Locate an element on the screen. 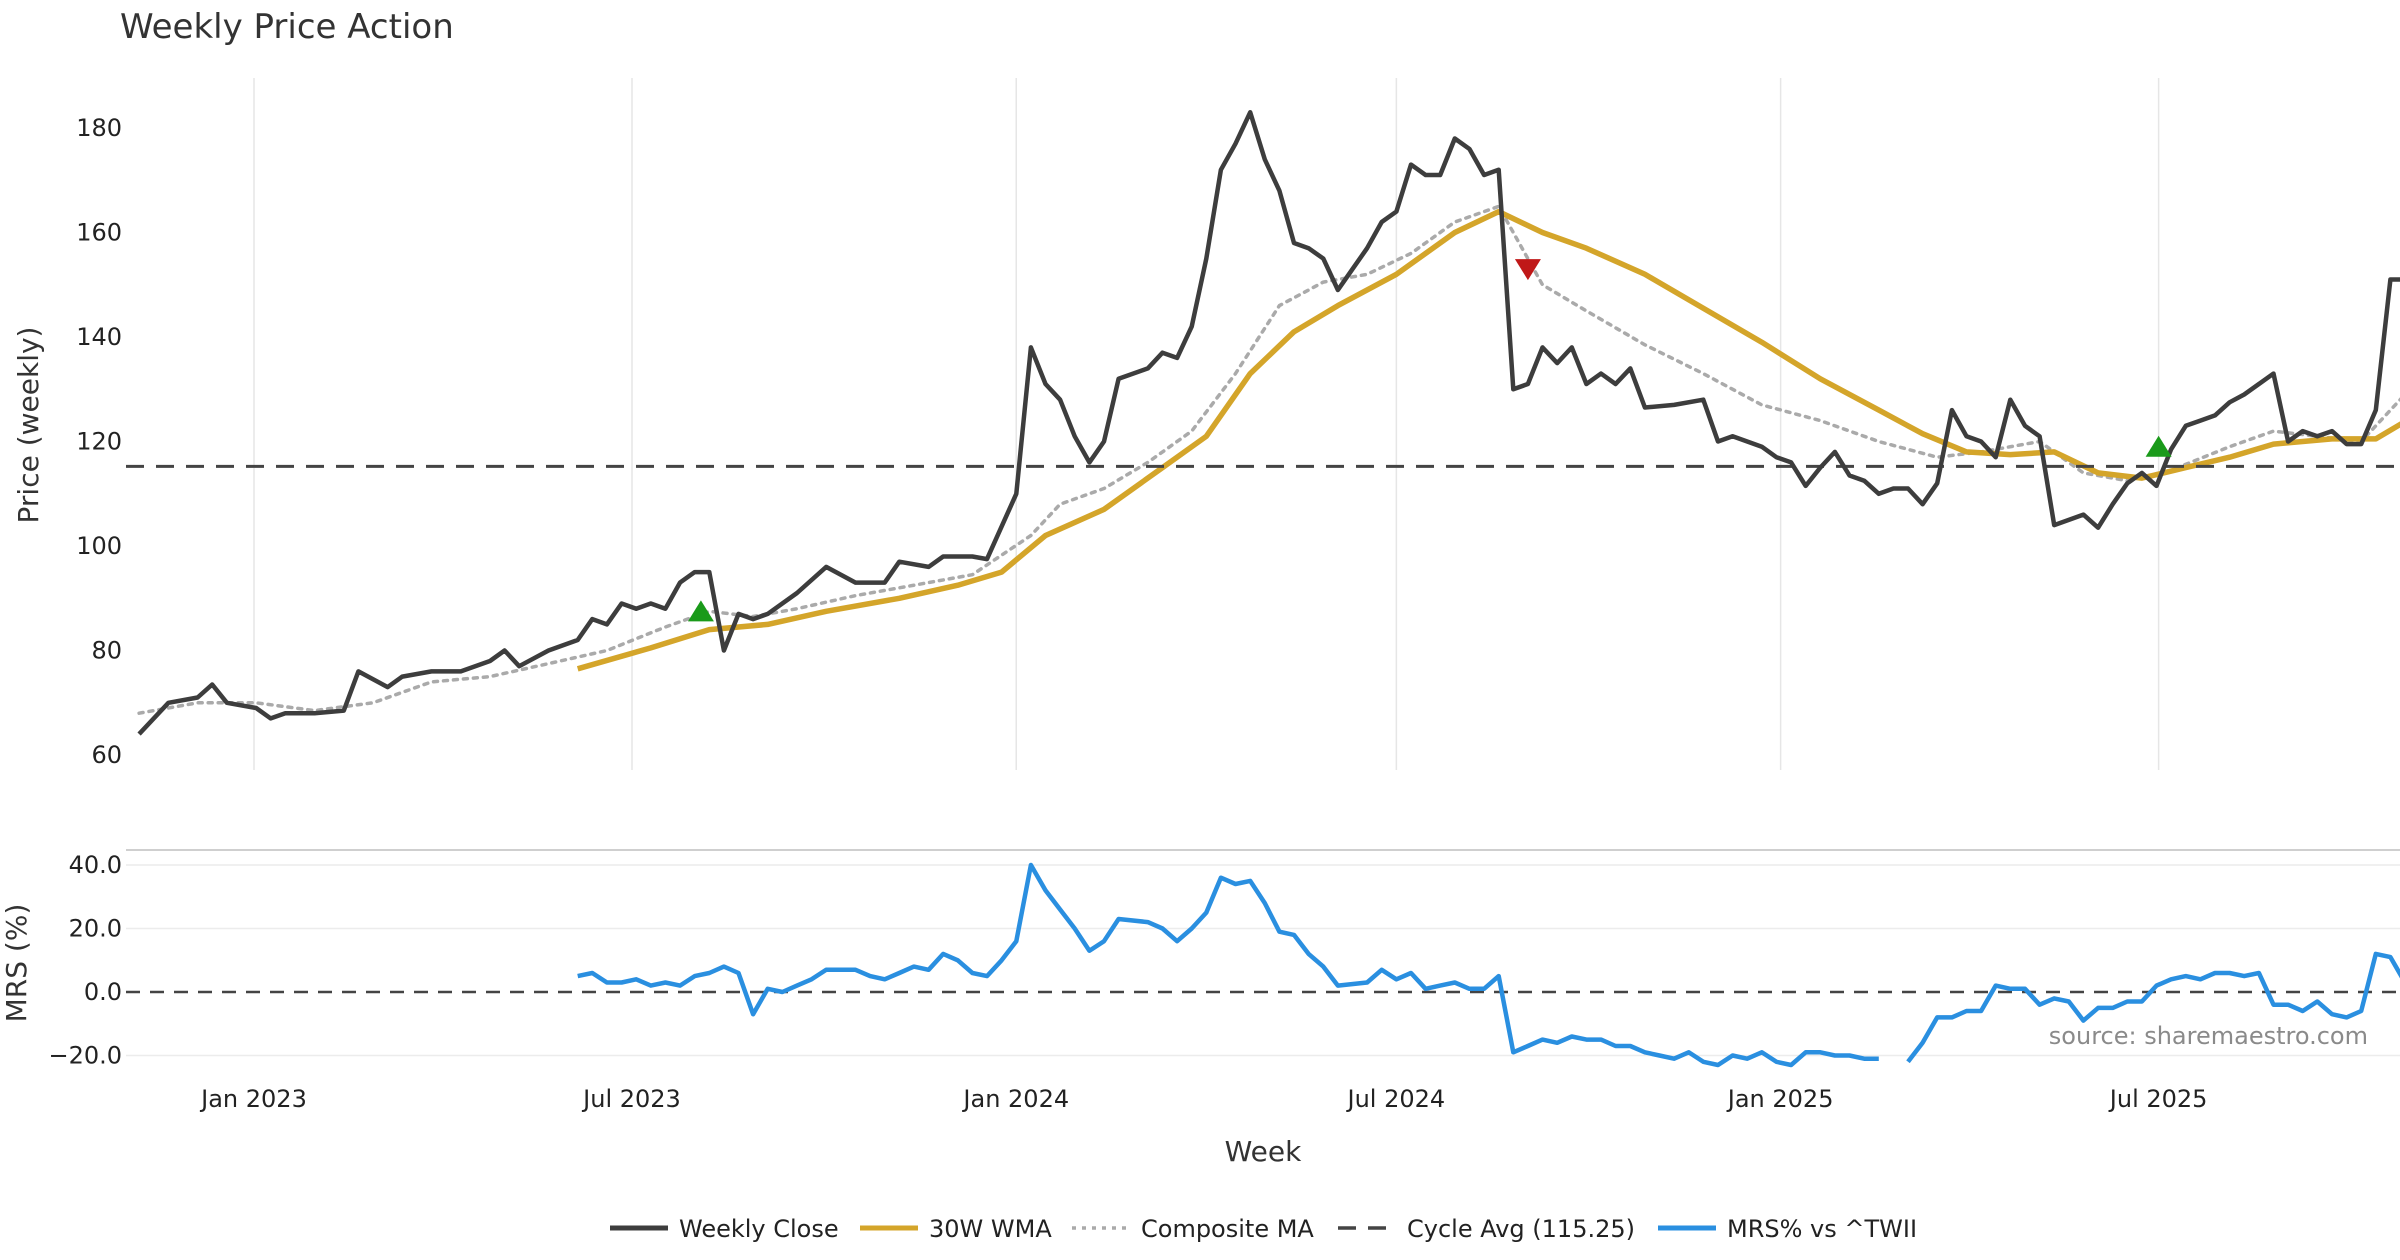 The width and height of the screenshot is (2400, 1260). mrs-y-tick: 20.0 is located at coordinates (95, 929).